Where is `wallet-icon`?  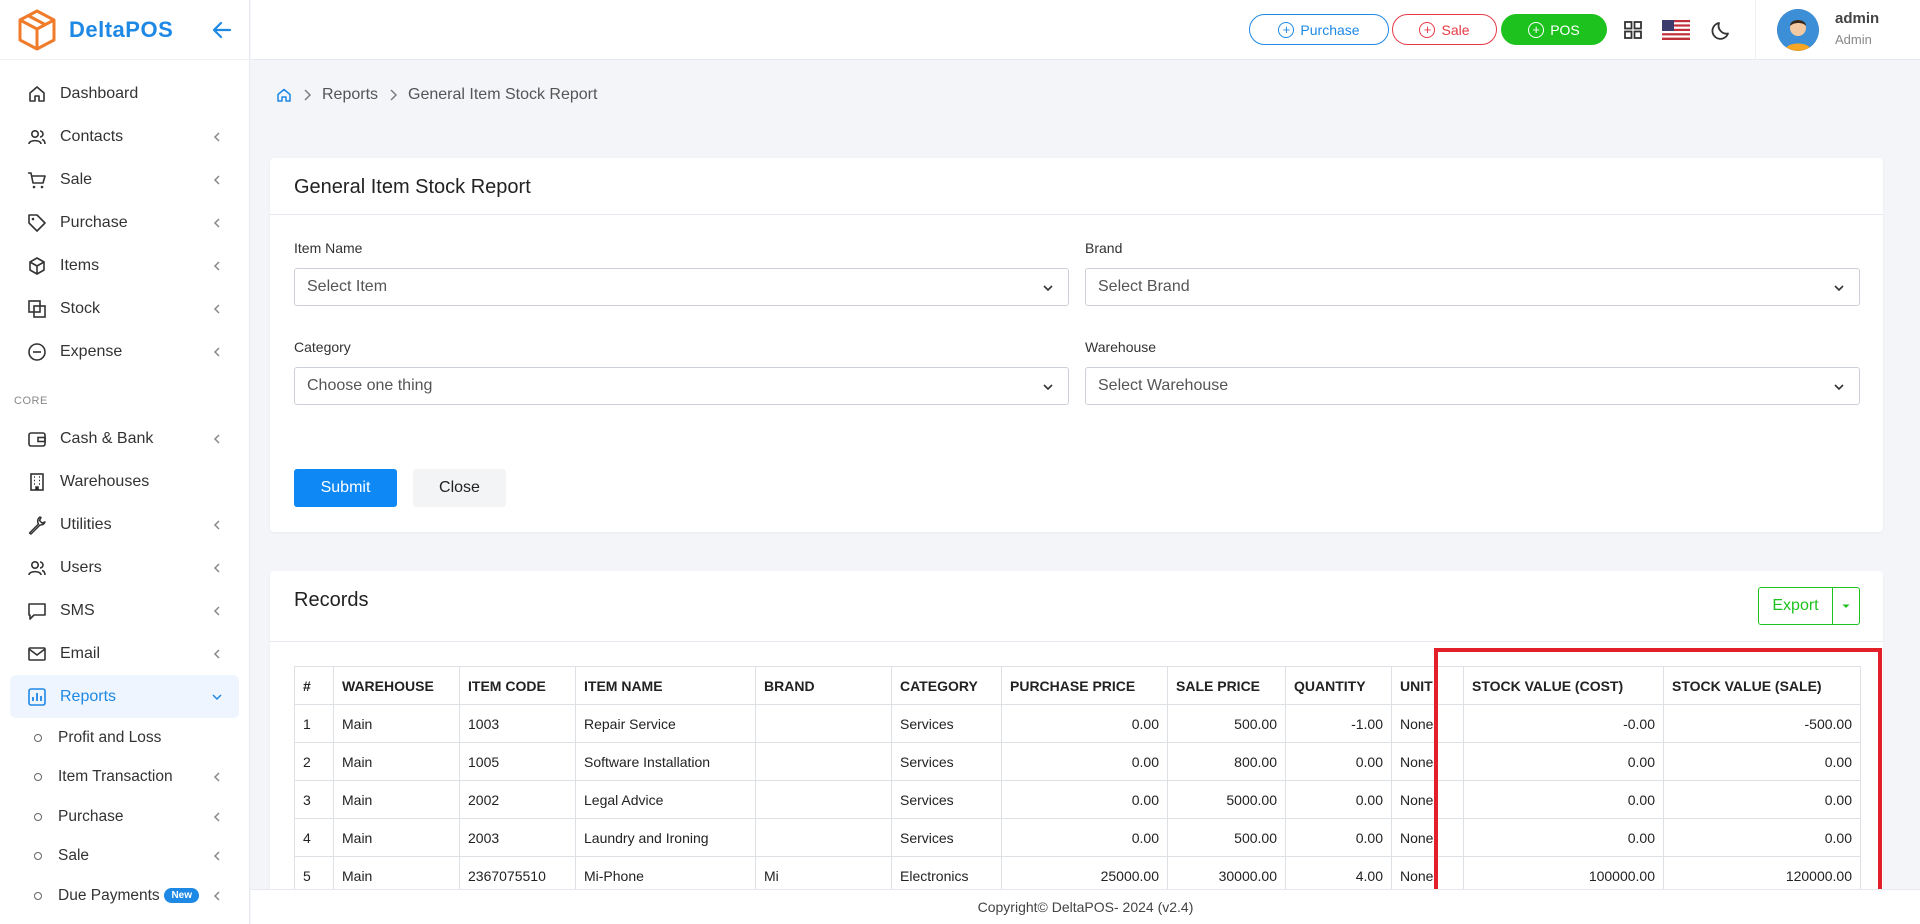
wallet-icon is located at coordinates (37, 439).